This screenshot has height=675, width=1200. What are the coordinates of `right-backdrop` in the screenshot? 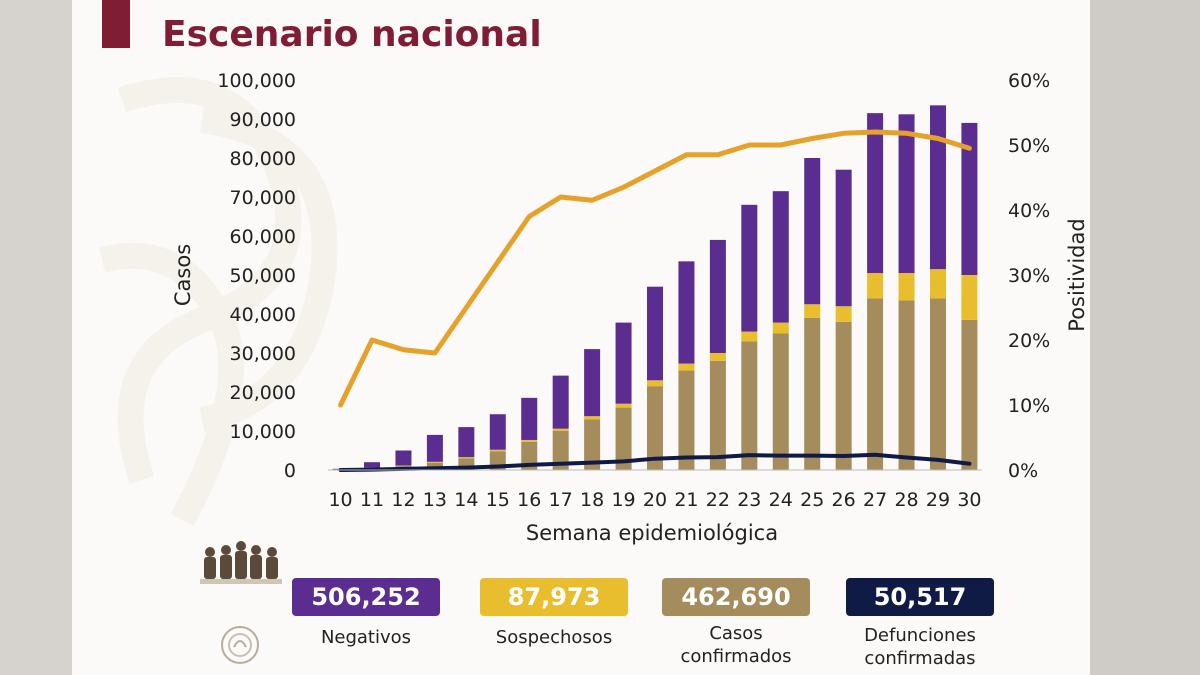 It's located at (1145, 337).